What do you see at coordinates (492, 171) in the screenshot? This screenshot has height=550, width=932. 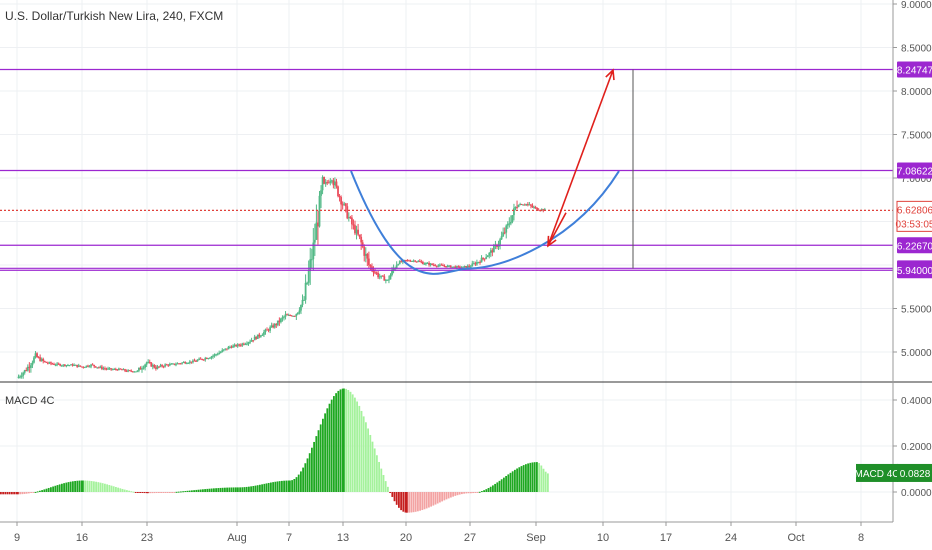 I see `drawings` at bounding box center [492, 171].